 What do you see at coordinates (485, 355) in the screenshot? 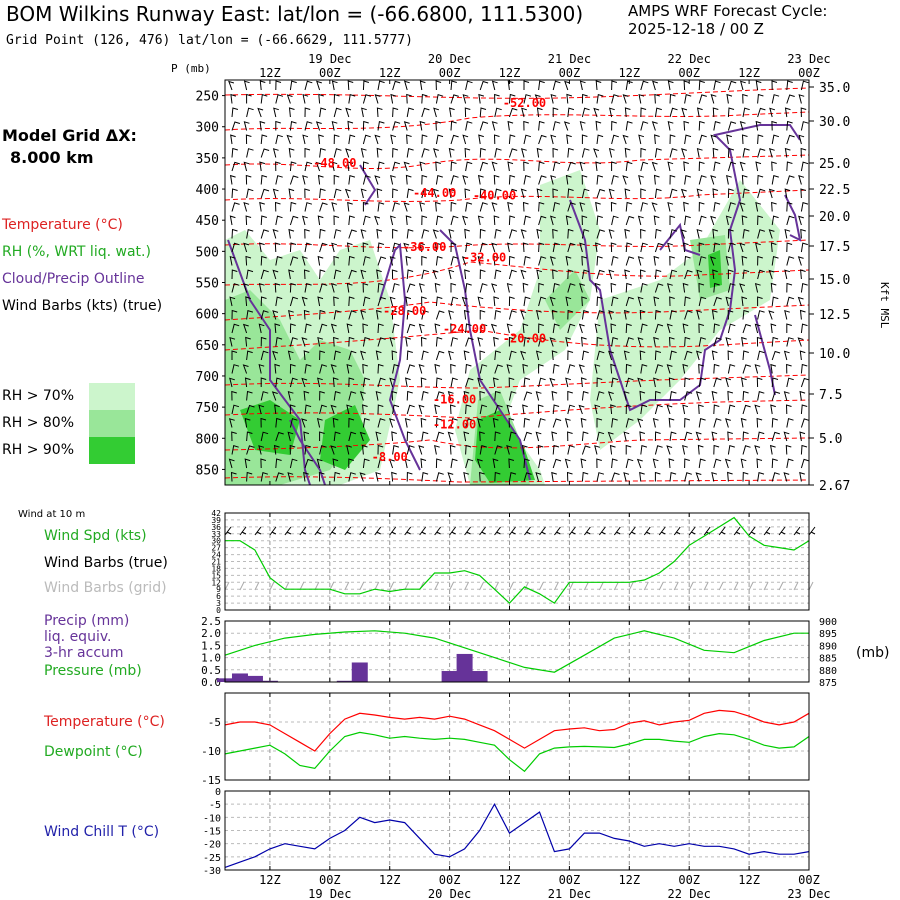
I see `cloud-outline` at bounding box center [485, 355].